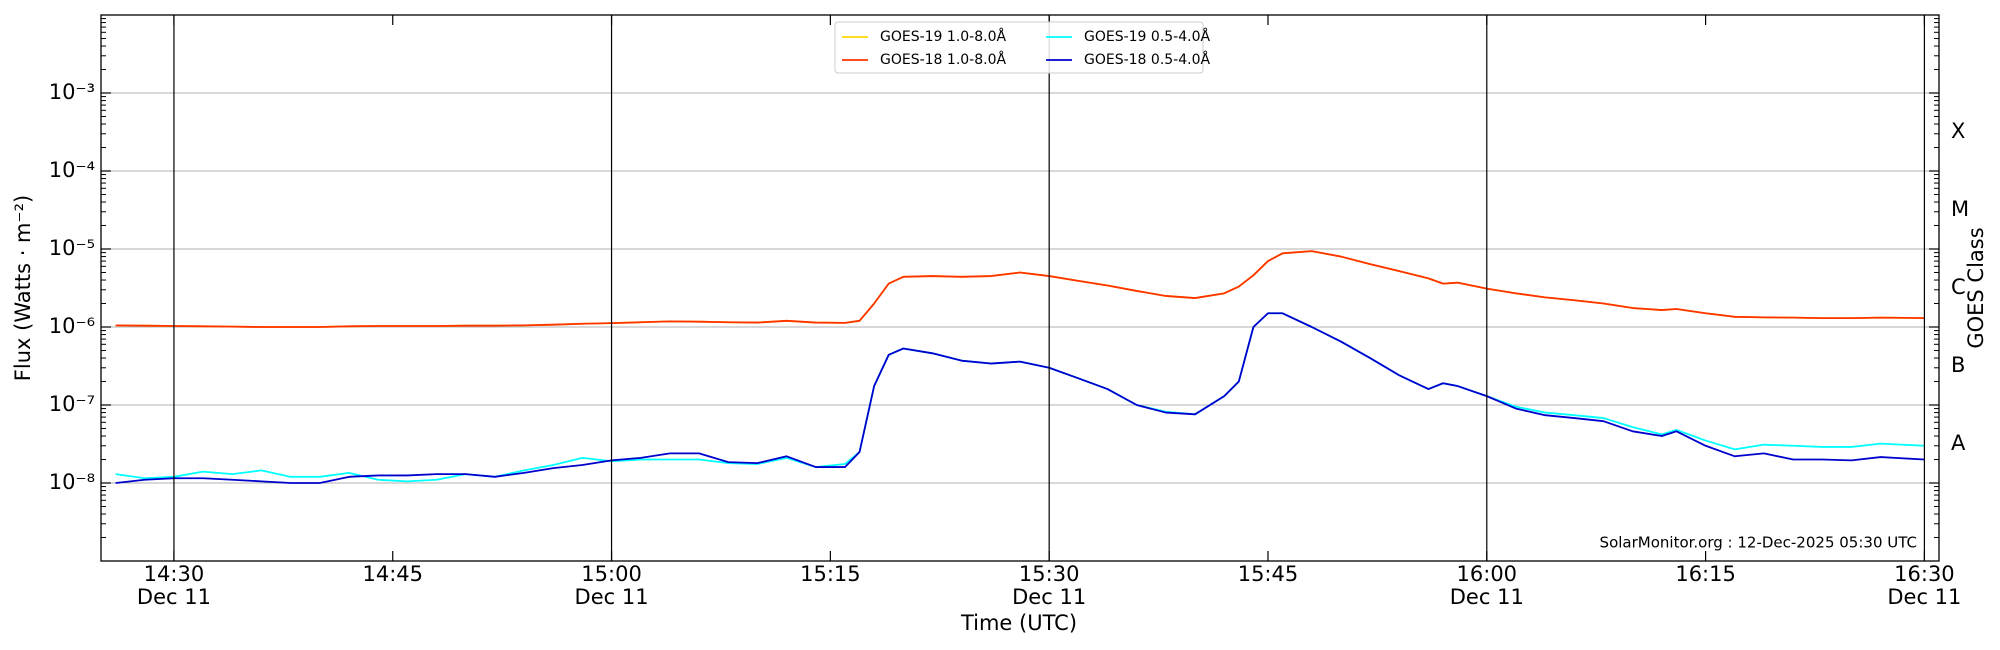 The image size is (2000, 650). Describe the element at coordinates (72, 170) in the screenshot. I see `y-tick-label: 10⁻⁴` at that location.